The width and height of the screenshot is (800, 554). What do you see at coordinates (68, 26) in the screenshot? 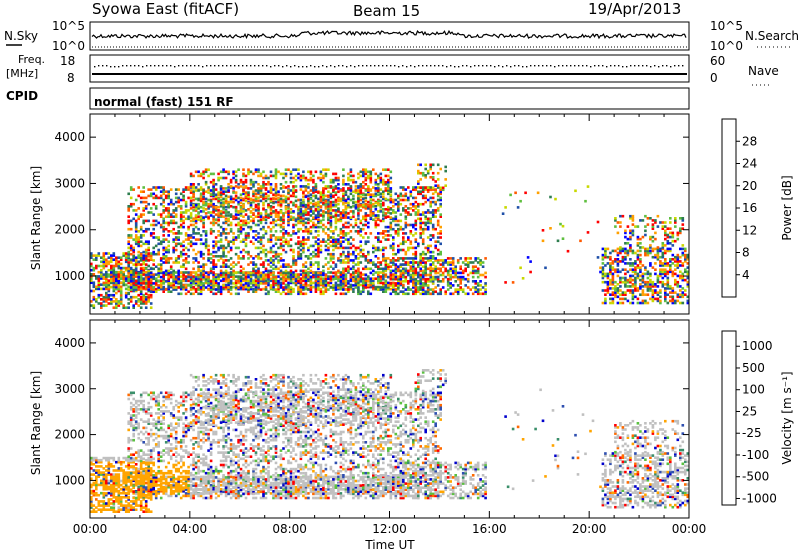
I see `nsky-tick-top: 10^5` at bounding box center [68, 26].